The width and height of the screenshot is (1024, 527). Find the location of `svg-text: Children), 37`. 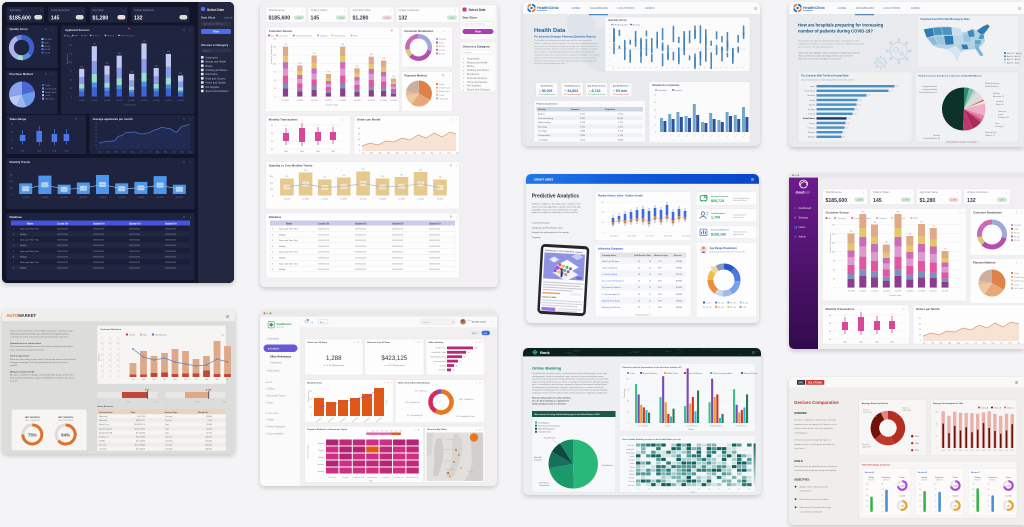

svg-text: Children), 37 is located at coordinates (990, 135).